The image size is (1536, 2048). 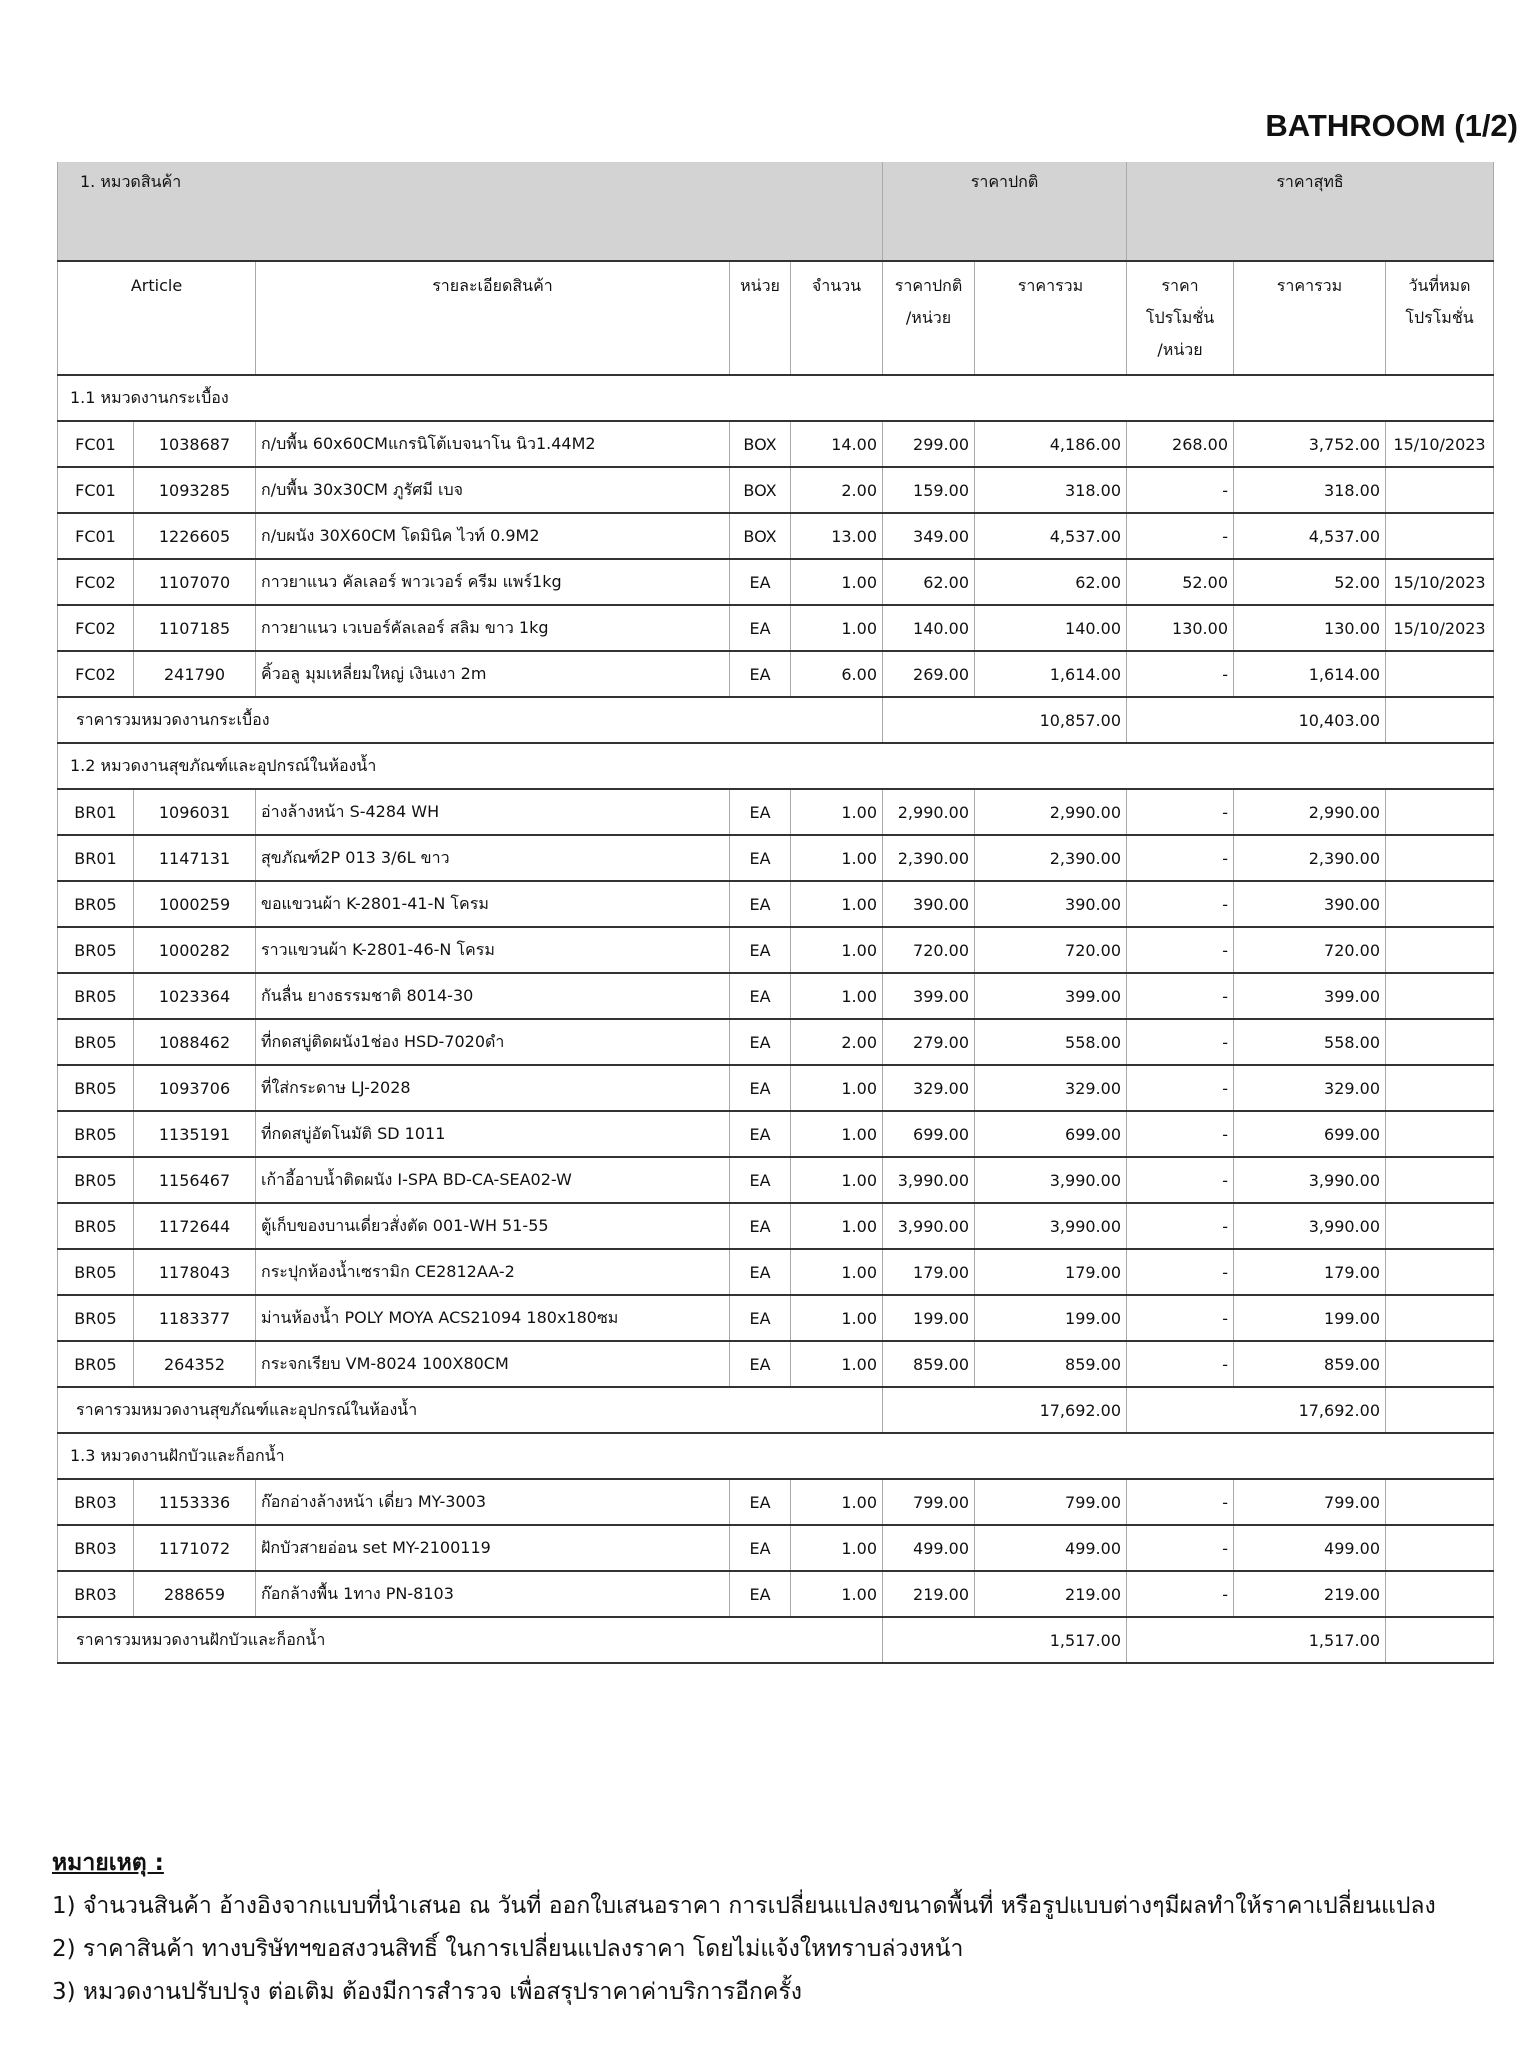 I want to click on cell: 14.00, so click(x=836, y=444).